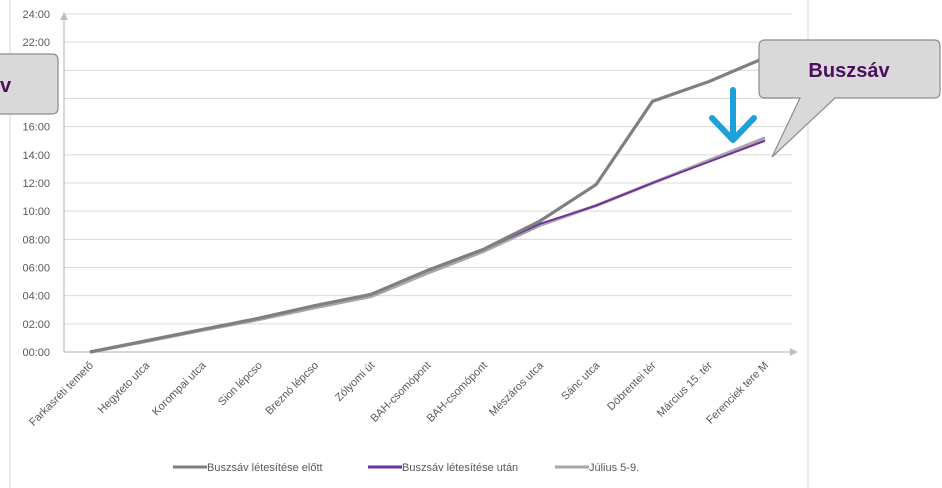  What do you see at coordinates (581, 381) in the screenshot?
I see `x-tick-label: Sánc utca` at bounding box center [581, 381].